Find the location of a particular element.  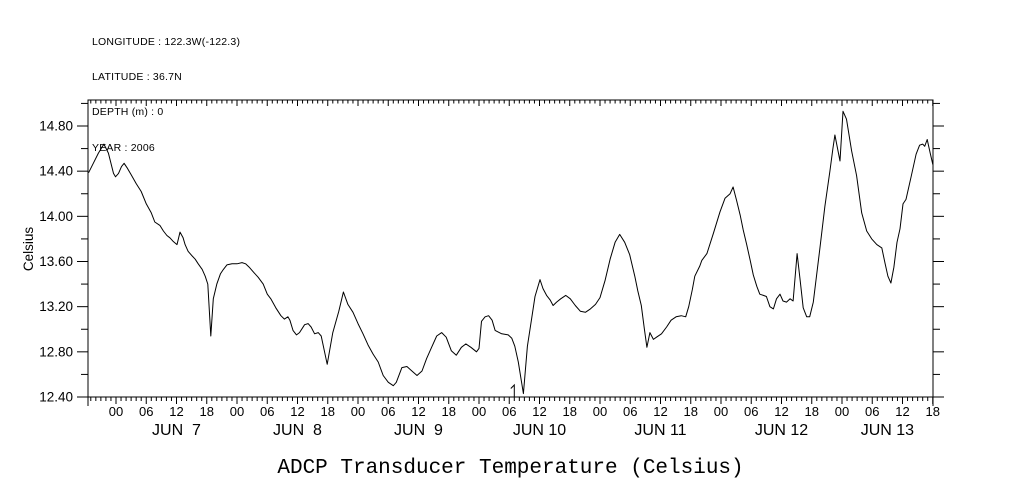

x-day-label: JUN 9 is located at coordinates (418, 430).